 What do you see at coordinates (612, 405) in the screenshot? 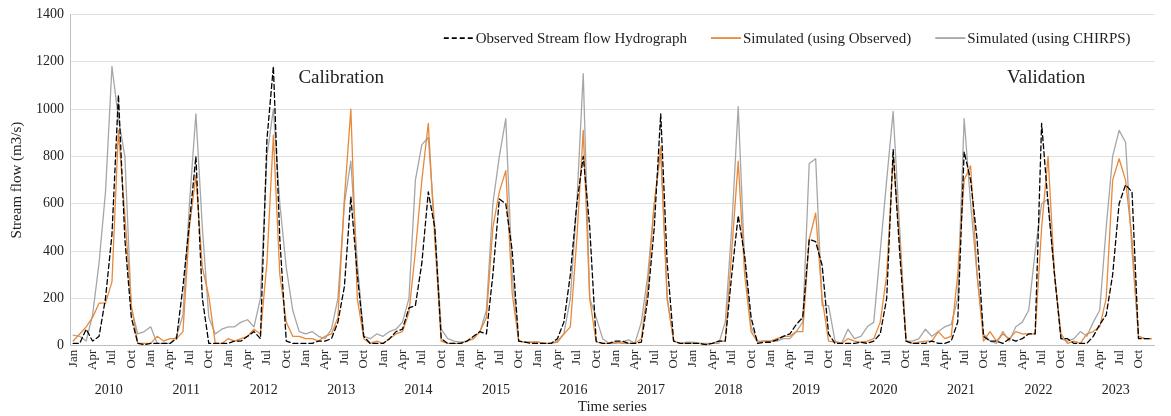
I see `x-axis-title: Time series` at bounding box center [612, 405].